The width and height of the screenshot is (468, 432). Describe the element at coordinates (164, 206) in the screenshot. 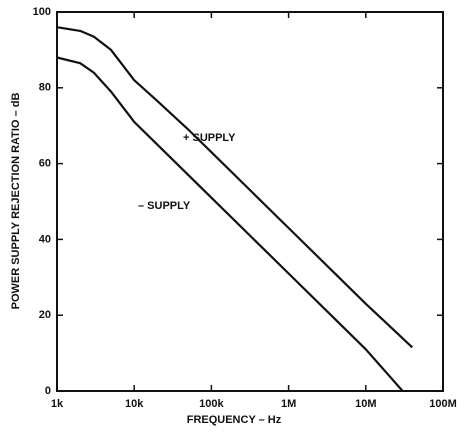

I see `series-label: – SUPPLY` at that location.